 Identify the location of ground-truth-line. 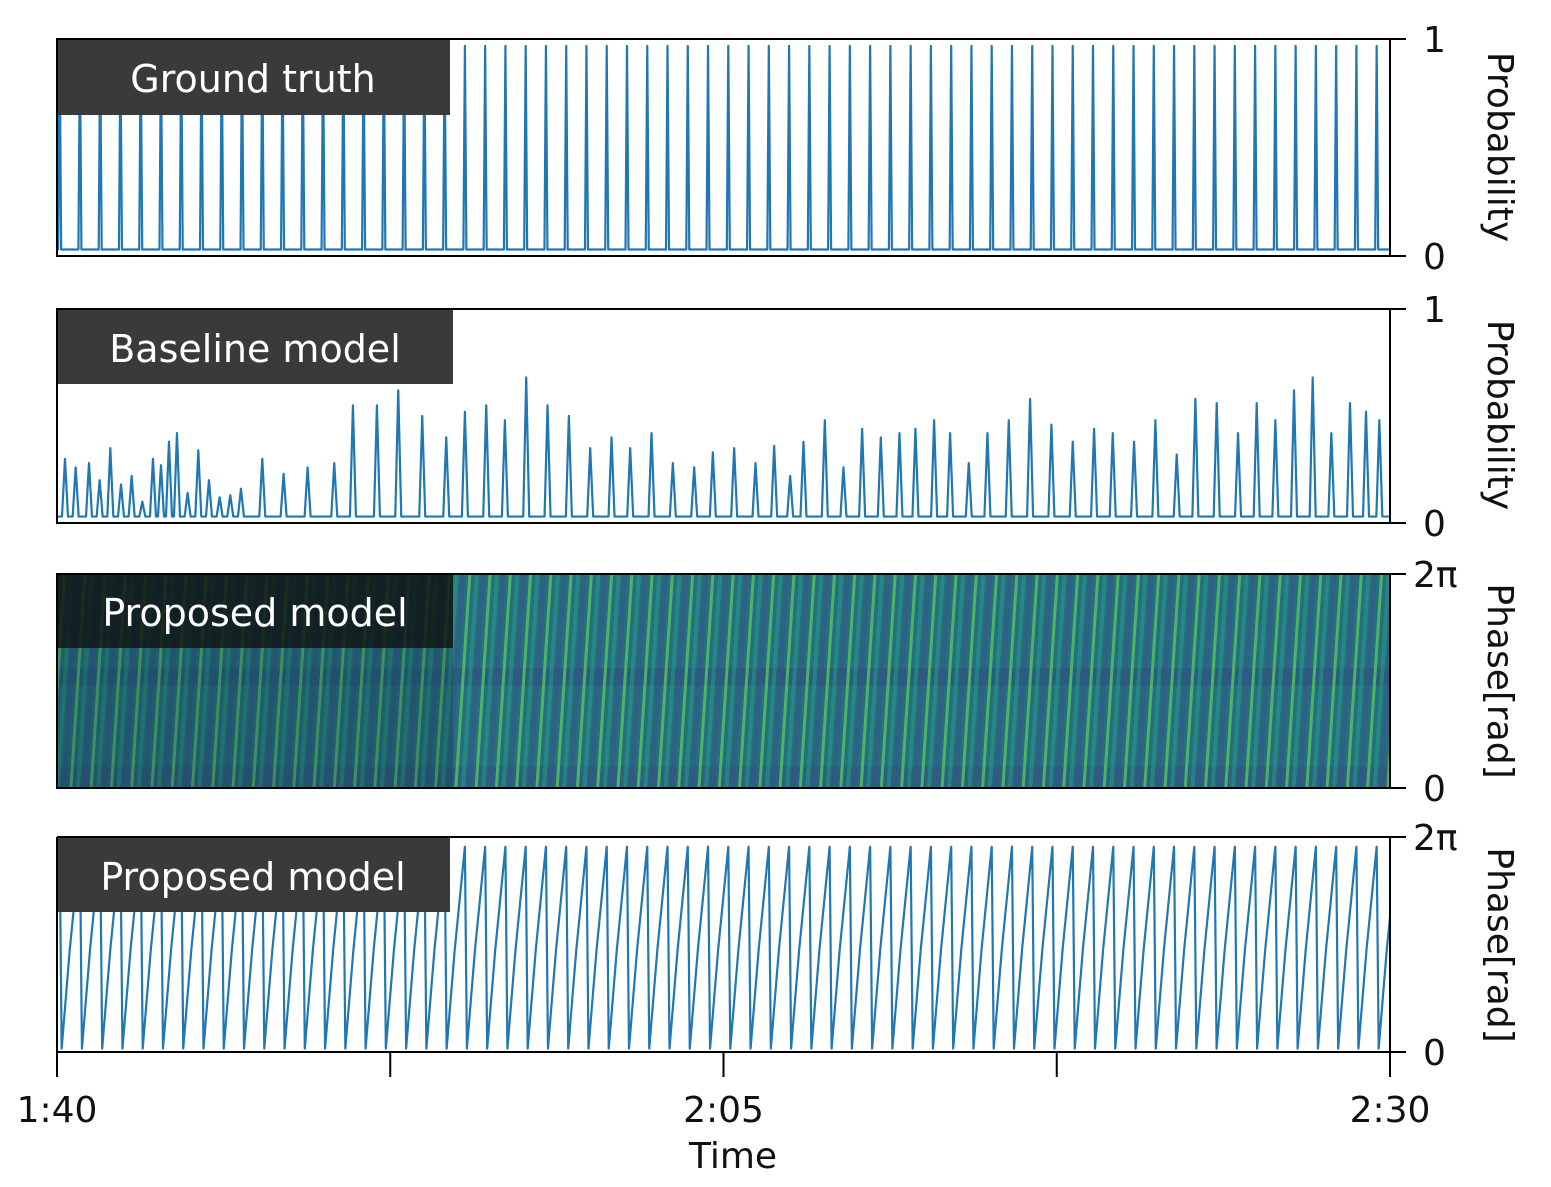
(723, 147).